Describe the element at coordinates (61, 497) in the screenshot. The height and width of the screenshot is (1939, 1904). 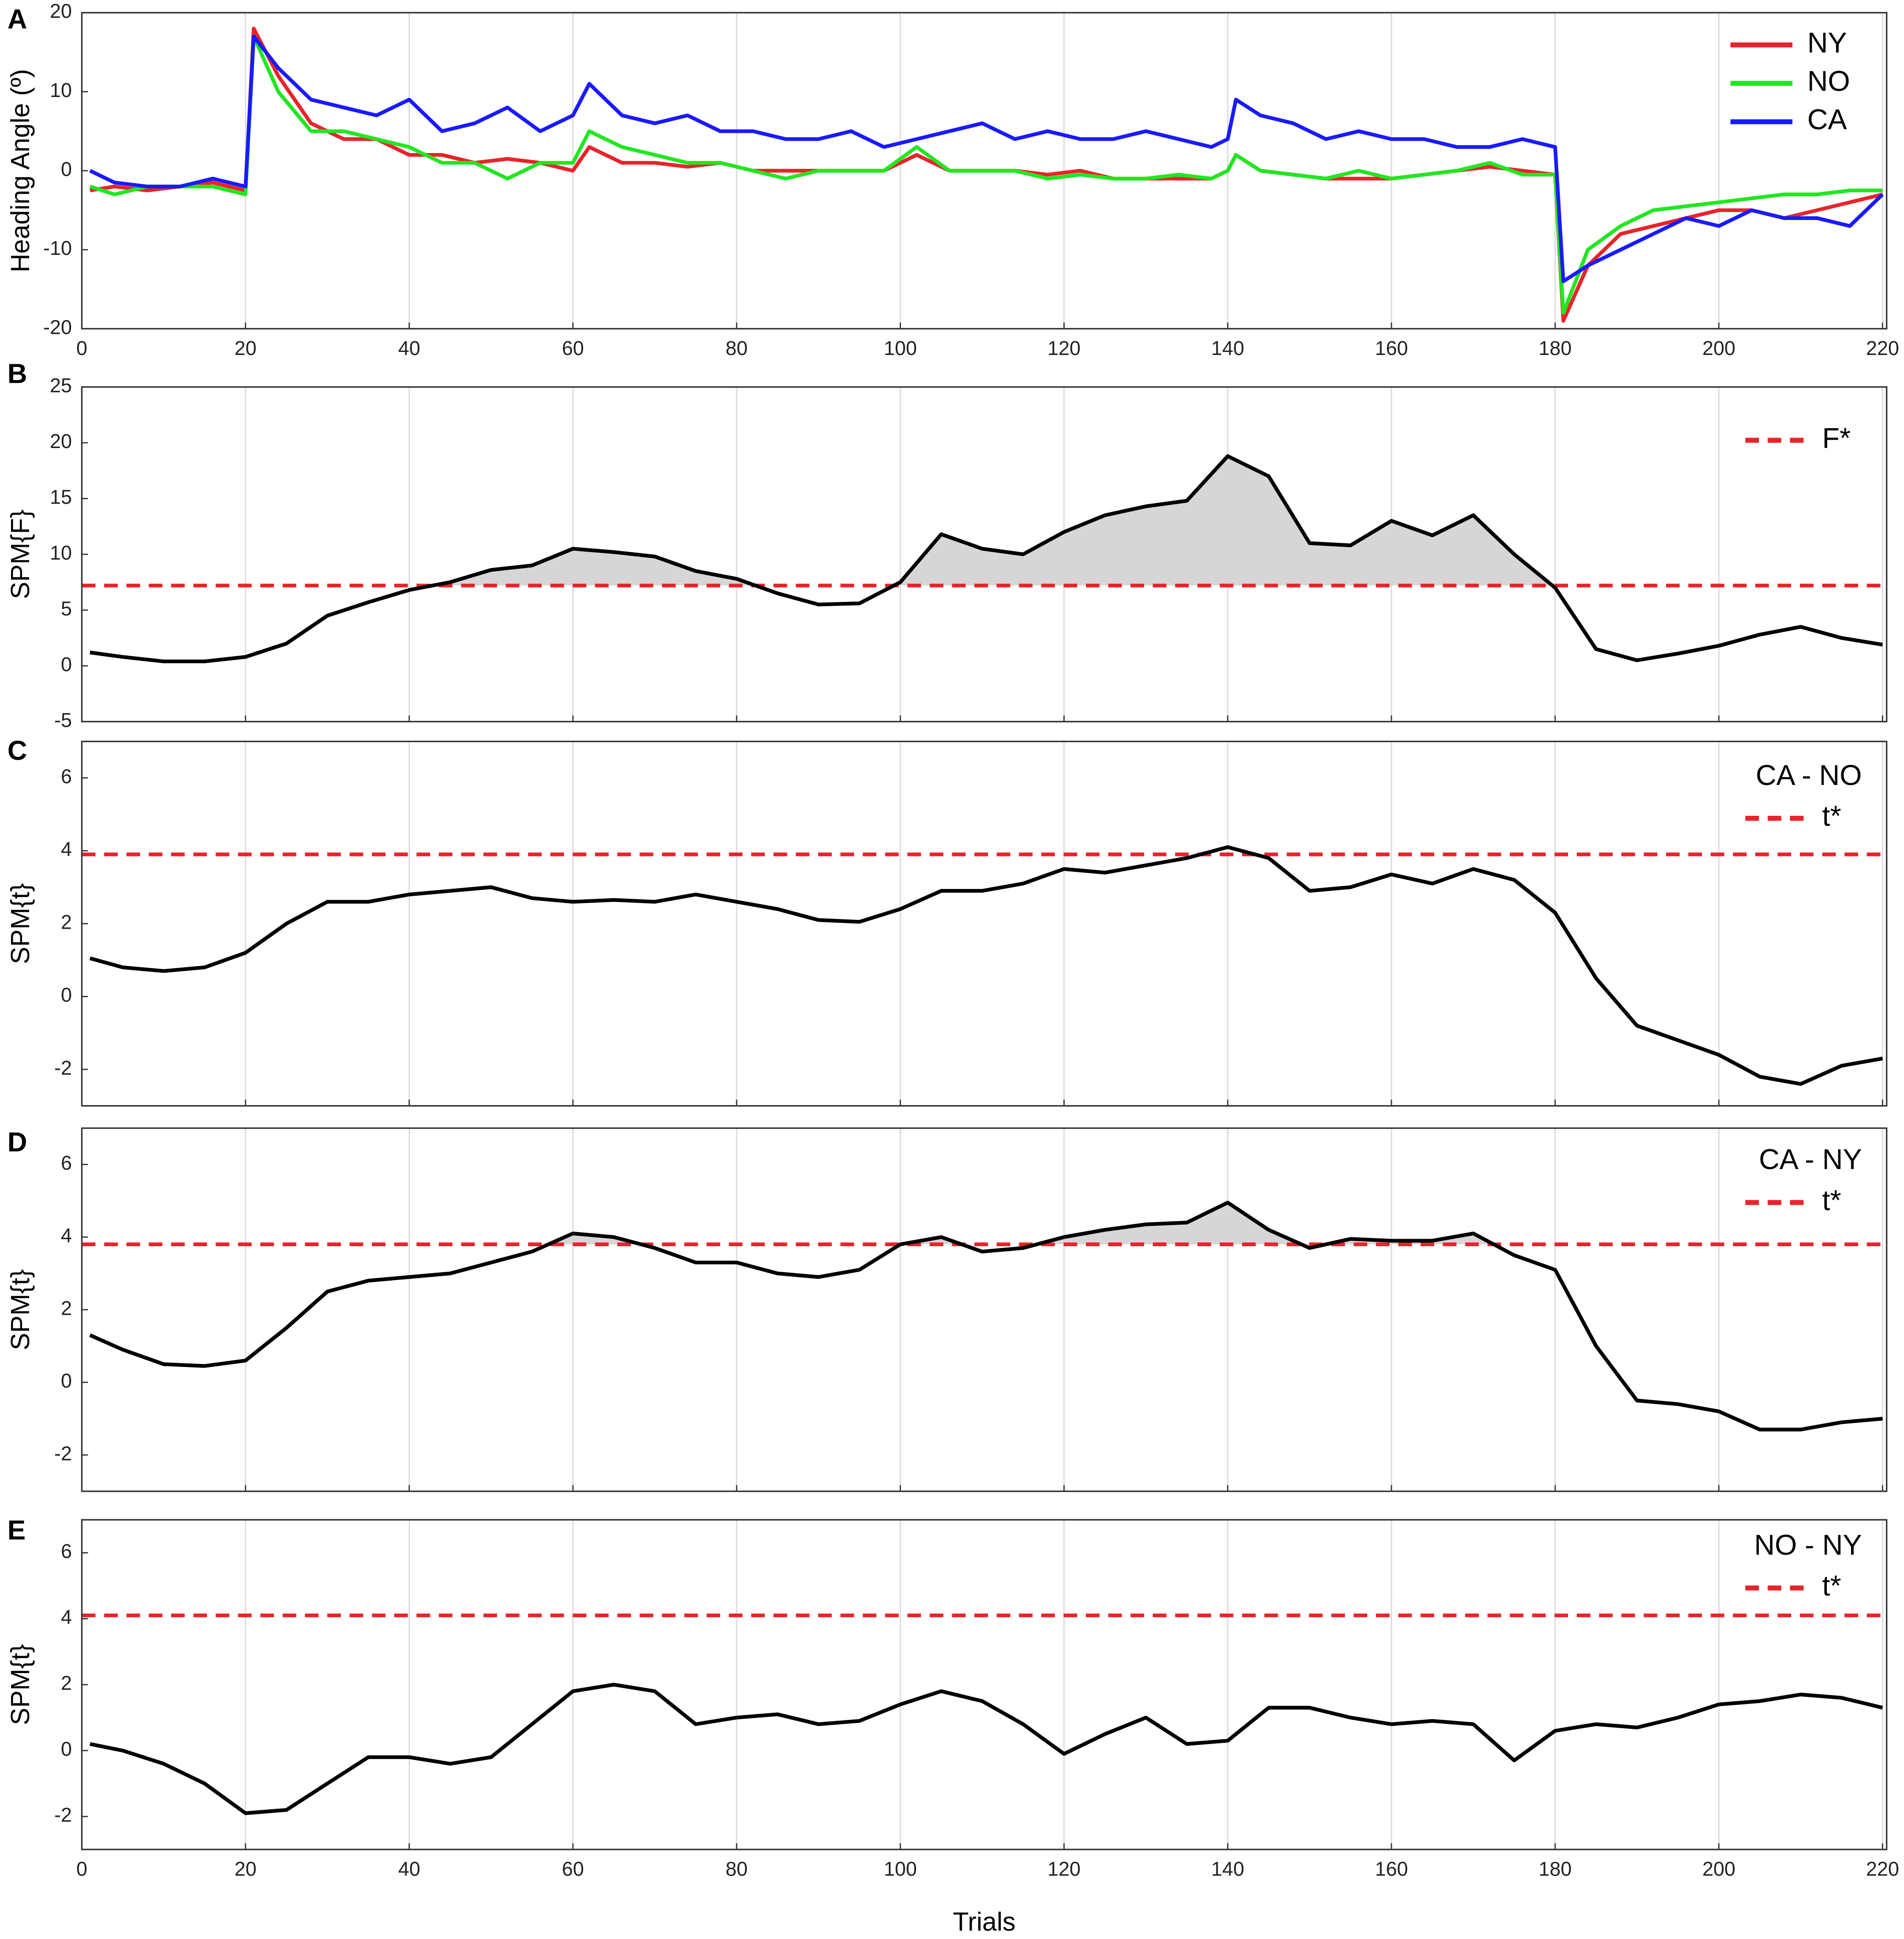
I see `y-tick-label: 15` at that location.